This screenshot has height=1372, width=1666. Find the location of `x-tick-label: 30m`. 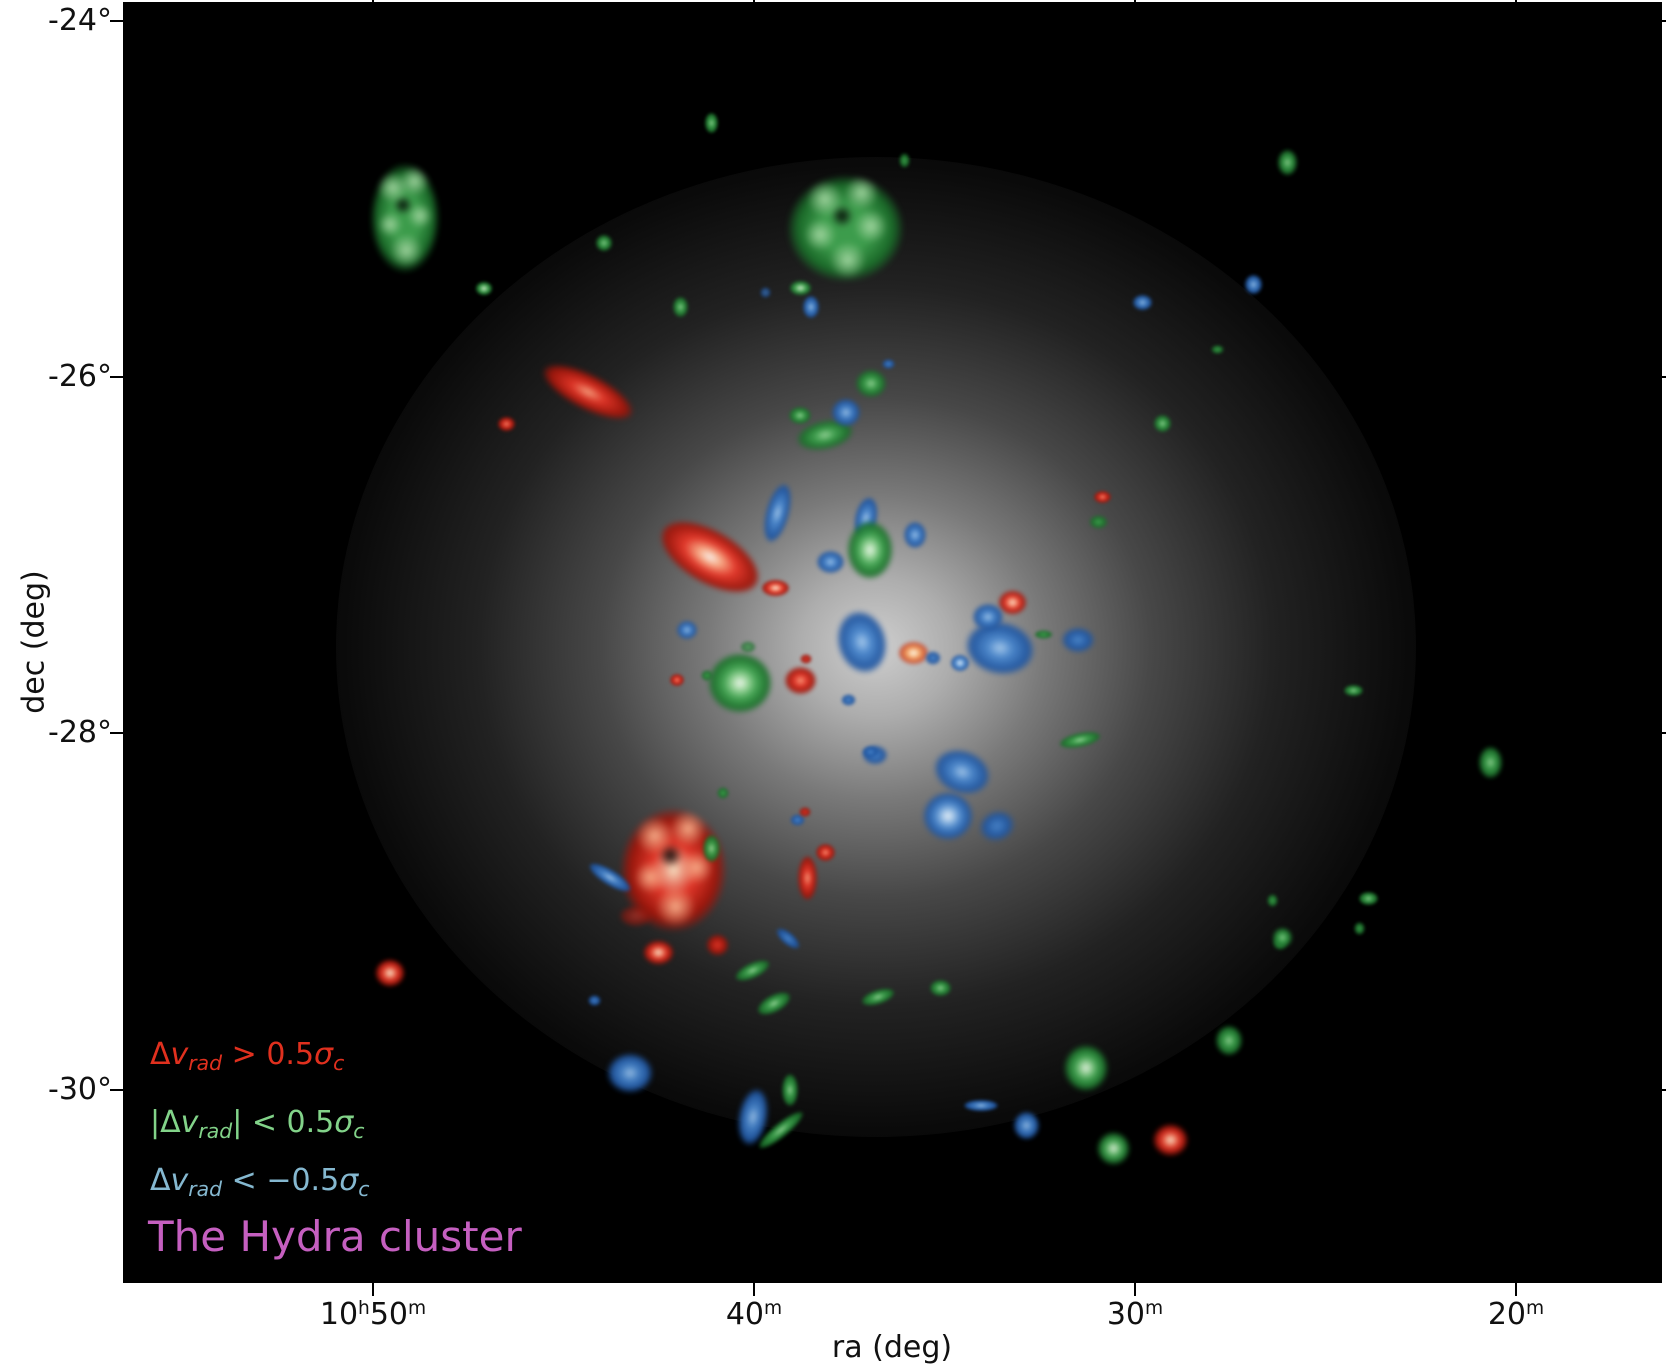

x-tick-label: 30m is located at coordinates (1135, 1314).